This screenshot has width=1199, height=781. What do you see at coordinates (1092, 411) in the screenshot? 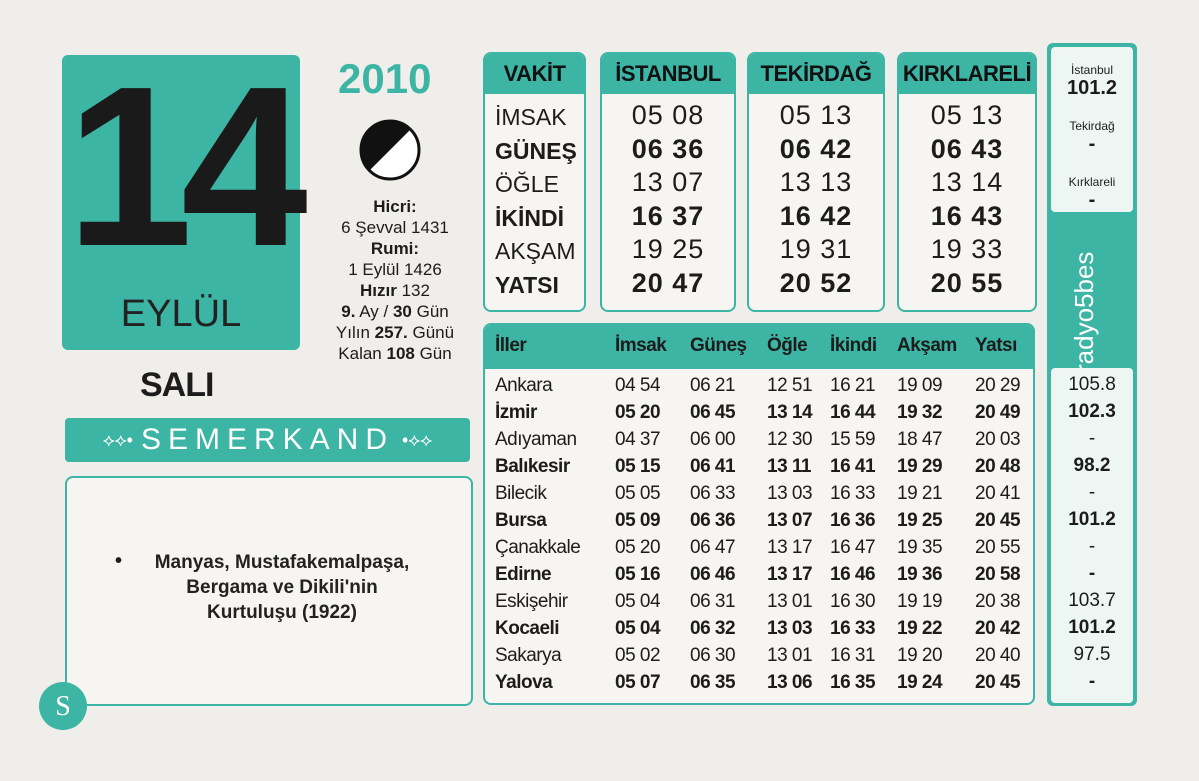
I see `radio-frequency: 102.3` at bounding box center [1092, 411].